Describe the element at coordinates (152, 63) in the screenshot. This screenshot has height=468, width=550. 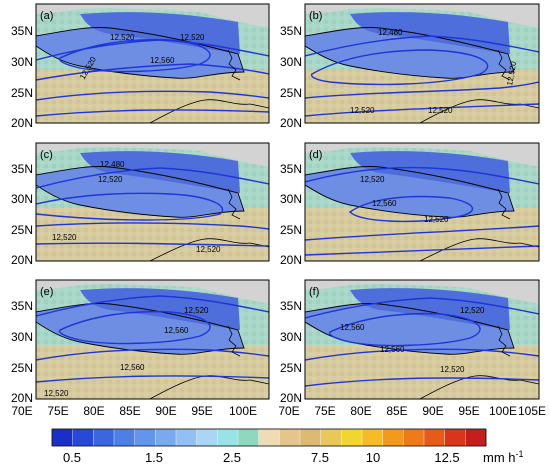
I see `map-panel: (a) 12,520 12,520 12,560 12,520` at that location.